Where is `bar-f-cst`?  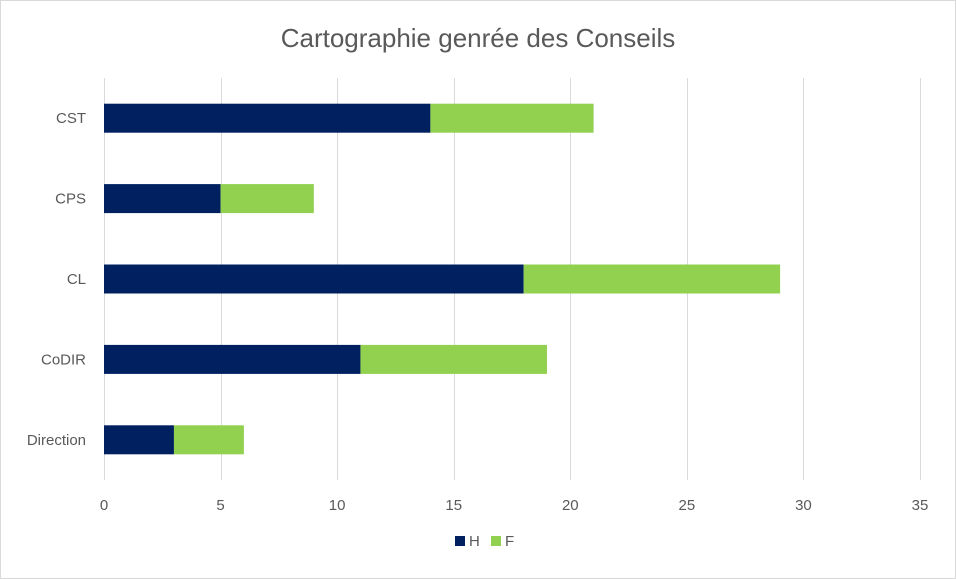
bar-f-cst is located at coordinates (512, 118).